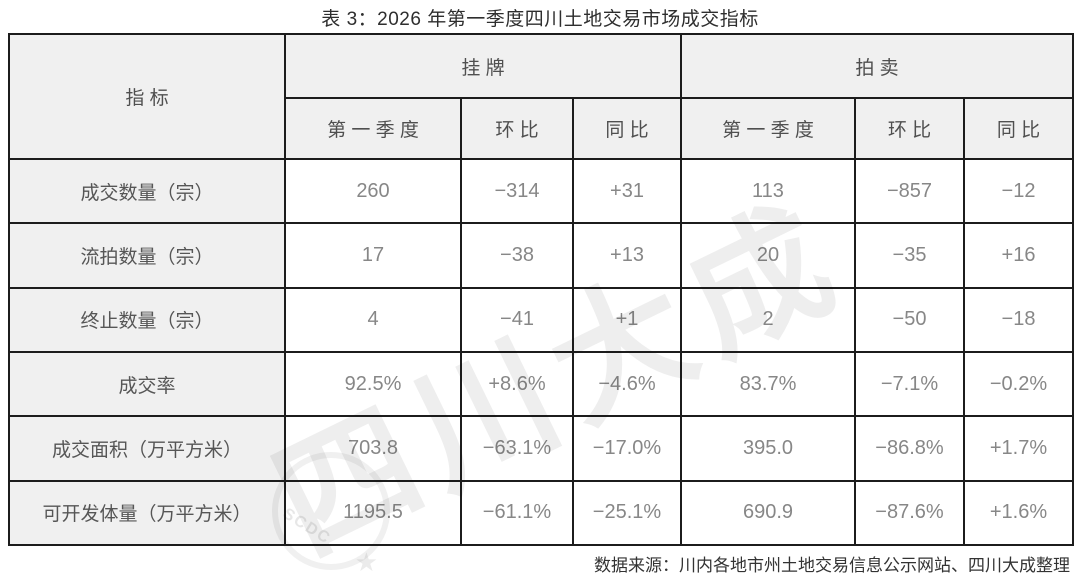 The width and height of the screenshot is (1080, 578). I want to click on data-cell: −12, so click(1018, 191).